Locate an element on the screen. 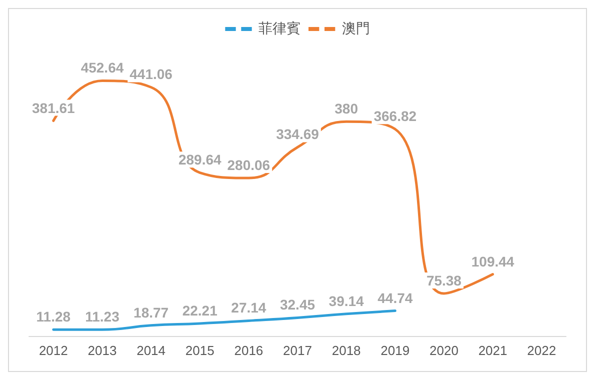 The image size is (595, 380). data-label: 27.14 is located at coordinates (248, 308).